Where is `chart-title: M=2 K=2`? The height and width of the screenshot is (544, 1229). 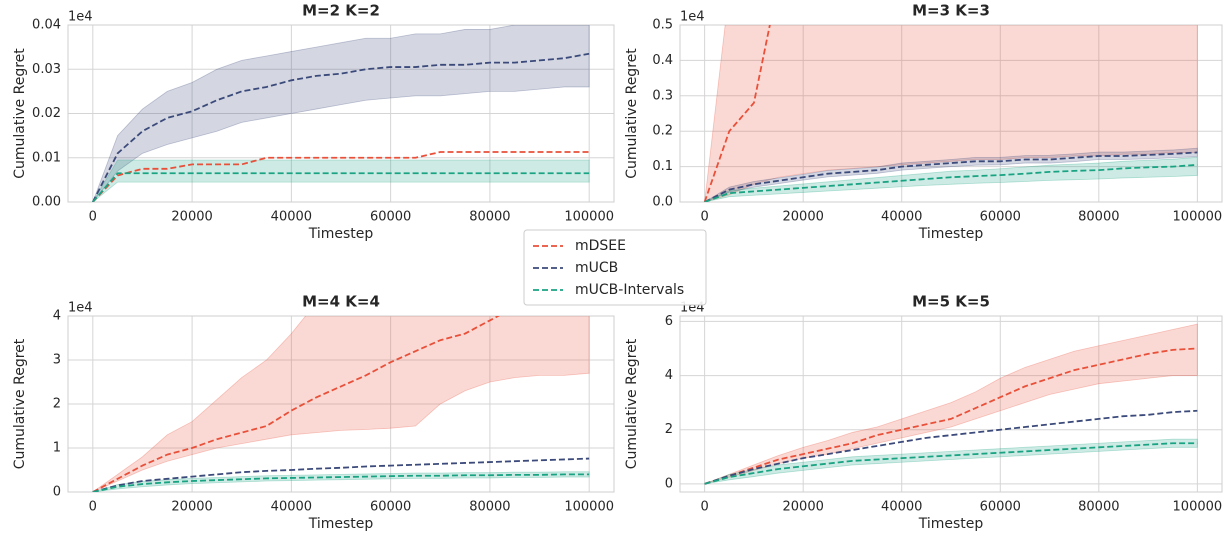 chart-title: M=2 K=2 is located at coordinates (341, 11).